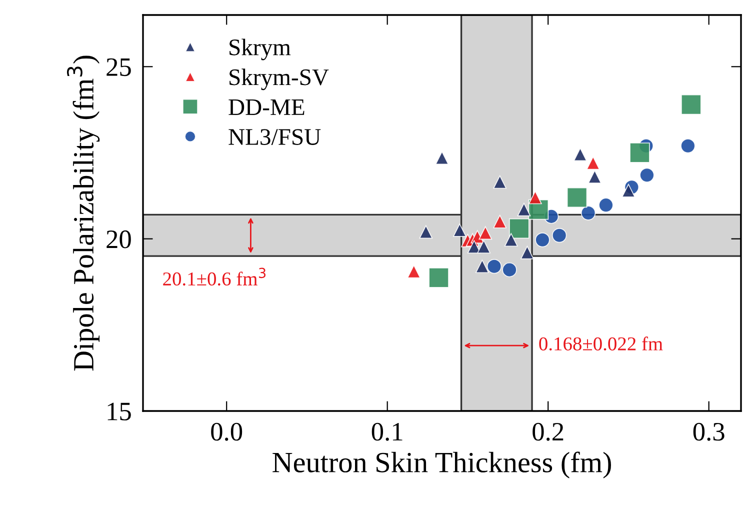  What do you see at coordinates (274, 137) in the screenshot?
I see `legend-label: NL3/FSU` at bounding box center [274, 137].